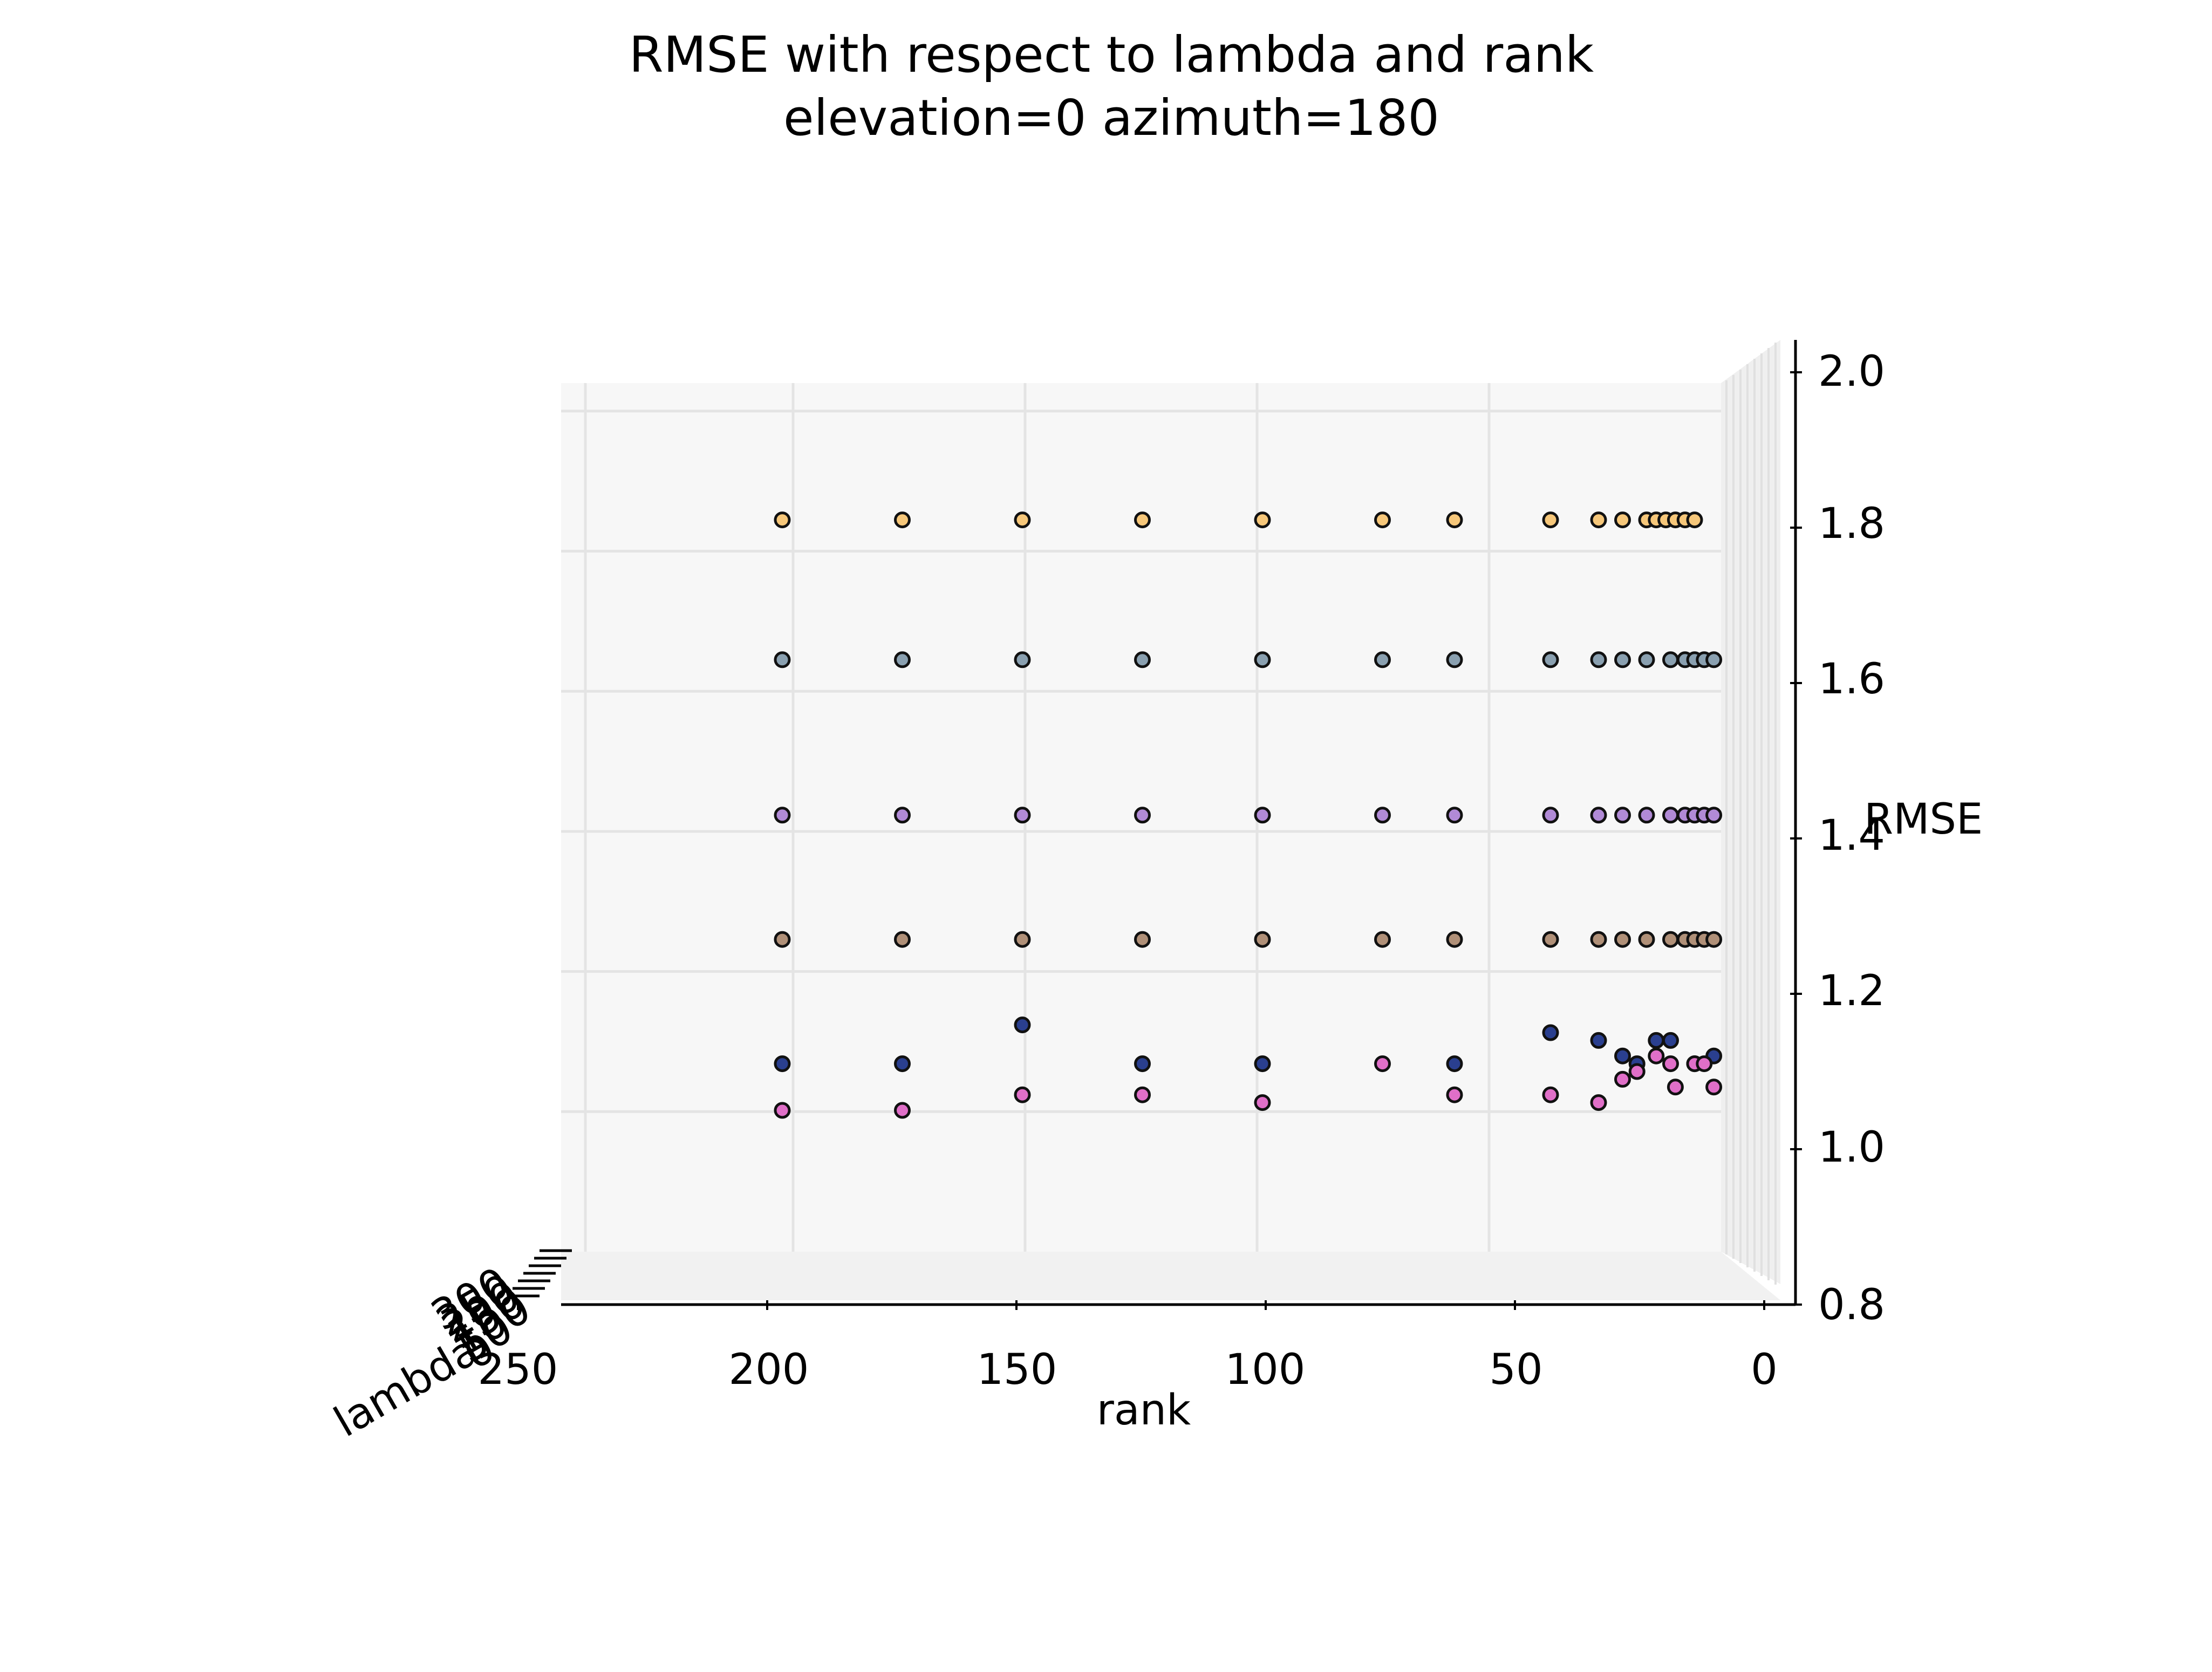 The height and width of the screenshot is (1672, 2212). I want to click on y-tick-label: 0.8, so click(1851, 1305).